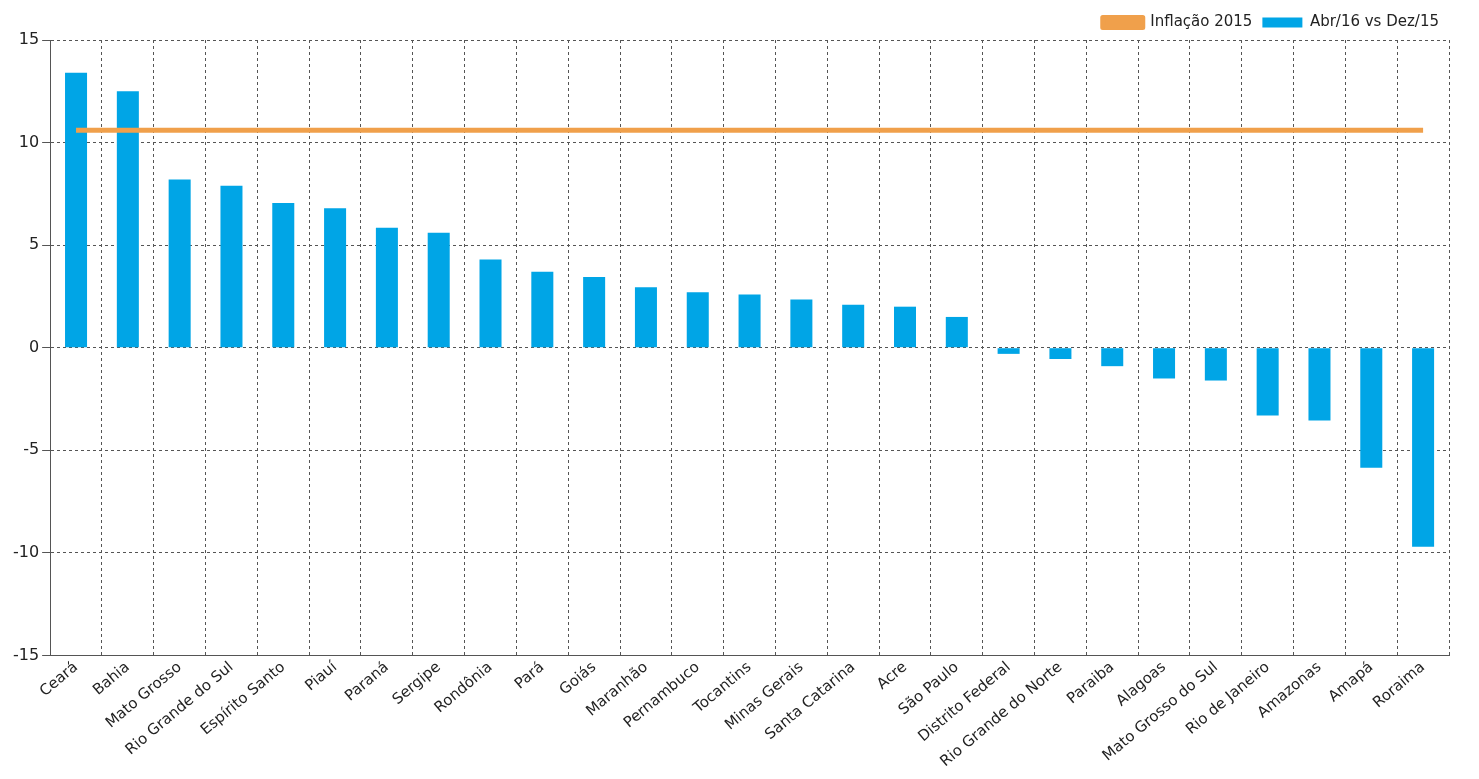 The height and width of the screenshot is (779, 1479). What do you see at coordinates (1374, 21) in the screenshot?
I see `legend-label: Abr/16 vs Dez/15` at bounding box center [1374, 21].